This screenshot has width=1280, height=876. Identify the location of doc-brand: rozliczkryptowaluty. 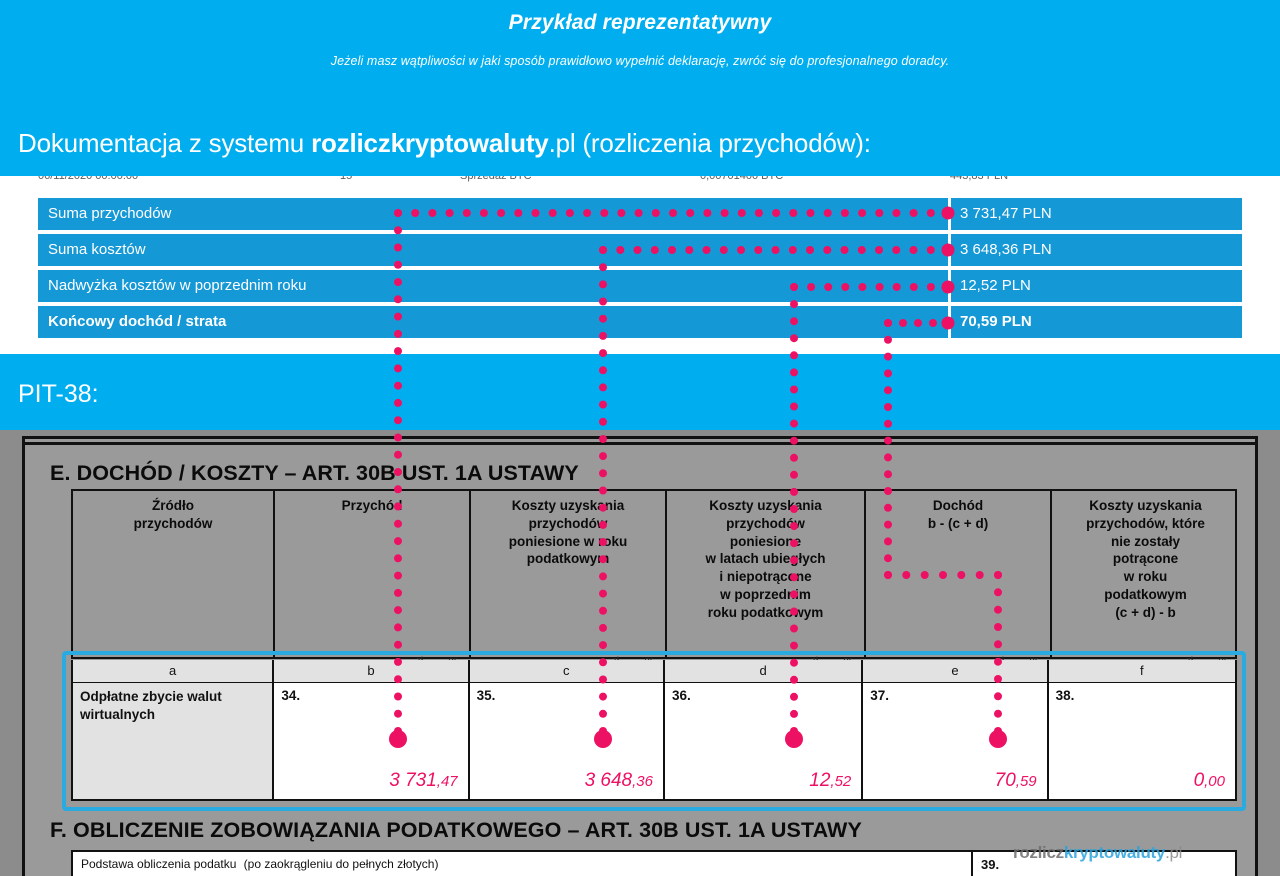
(430, 143).